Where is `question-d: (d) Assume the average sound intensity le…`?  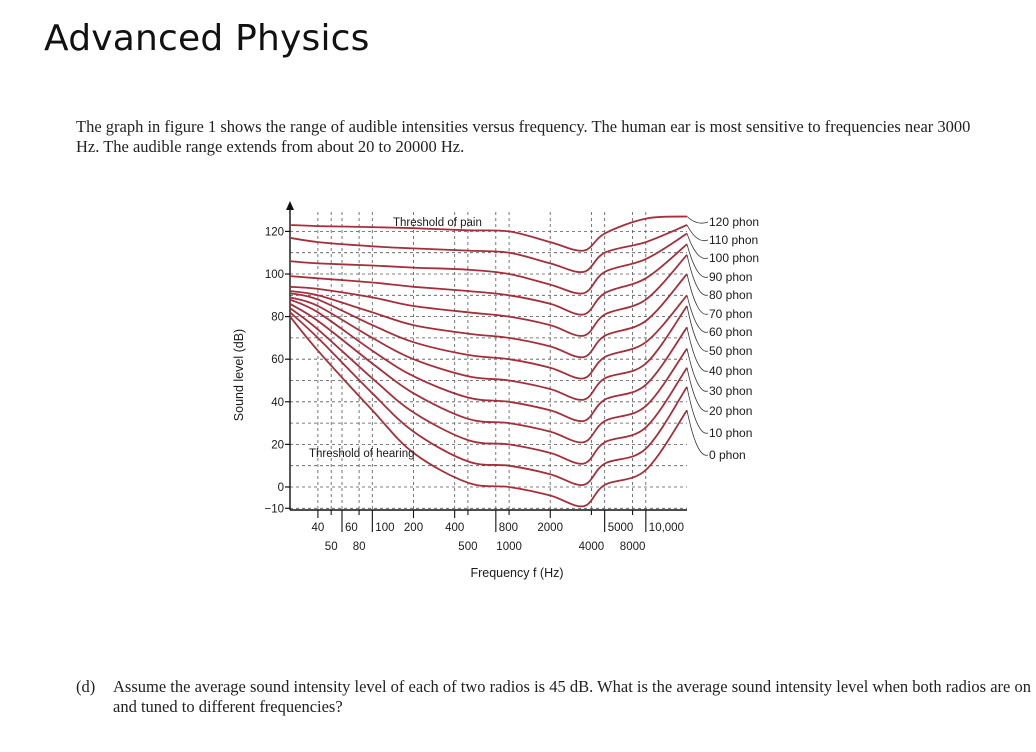 question-d: (d) Assume the average sound intensity le… is located at coordinates (556, 697).